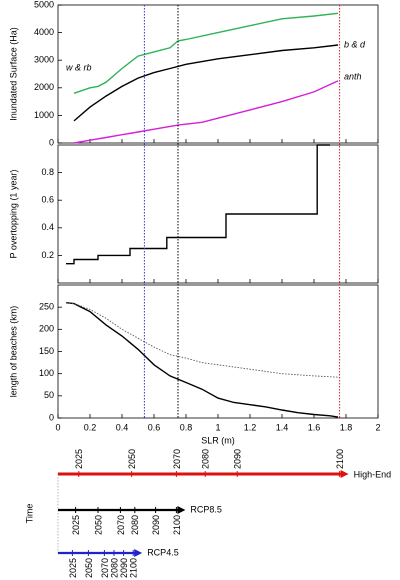  I want to click on x-tick-label: 0.8, so click(186, 427).